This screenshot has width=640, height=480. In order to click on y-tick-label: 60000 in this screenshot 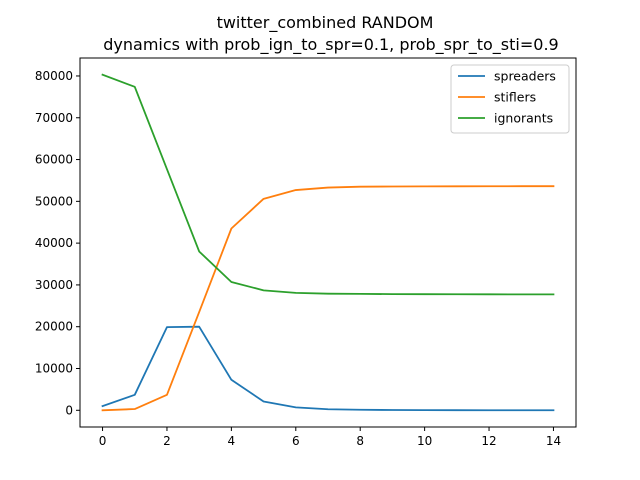, I will do `click(54, 160)`.